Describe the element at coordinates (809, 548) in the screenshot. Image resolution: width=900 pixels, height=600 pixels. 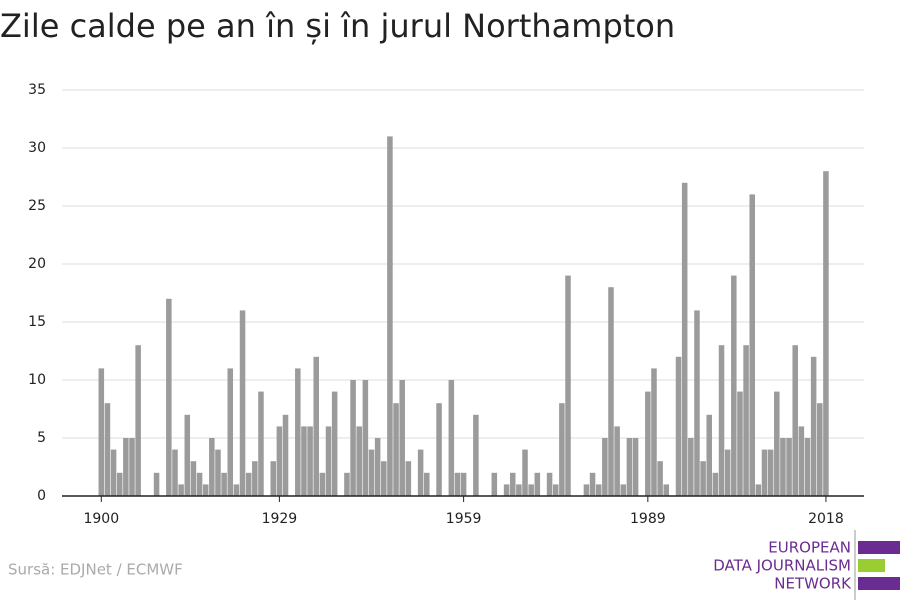
I see `logo-text: EUROPEAN` at that location.